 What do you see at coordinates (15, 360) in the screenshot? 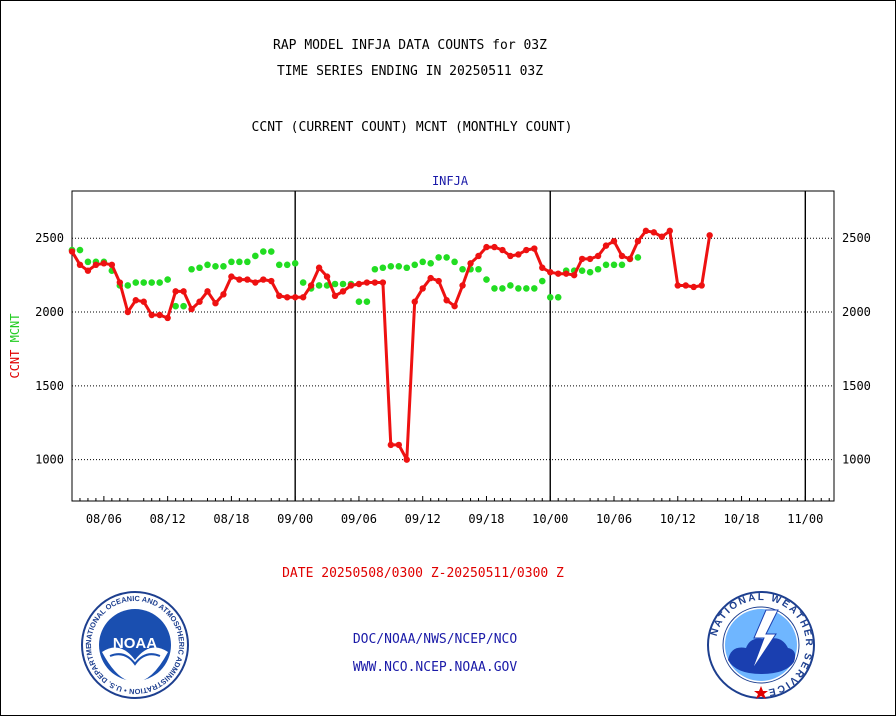
I see `y-axis-label-ccnt: CCNT` at bounding box center [15, 360].